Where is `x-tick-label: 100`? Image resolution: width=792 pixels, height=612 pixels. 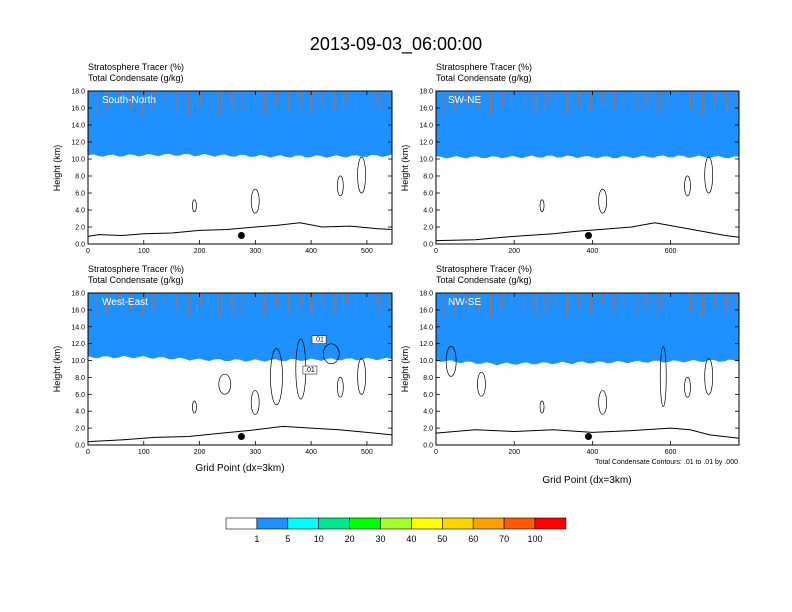
x-tick-label: 100 is located at coordinates (144, 251).